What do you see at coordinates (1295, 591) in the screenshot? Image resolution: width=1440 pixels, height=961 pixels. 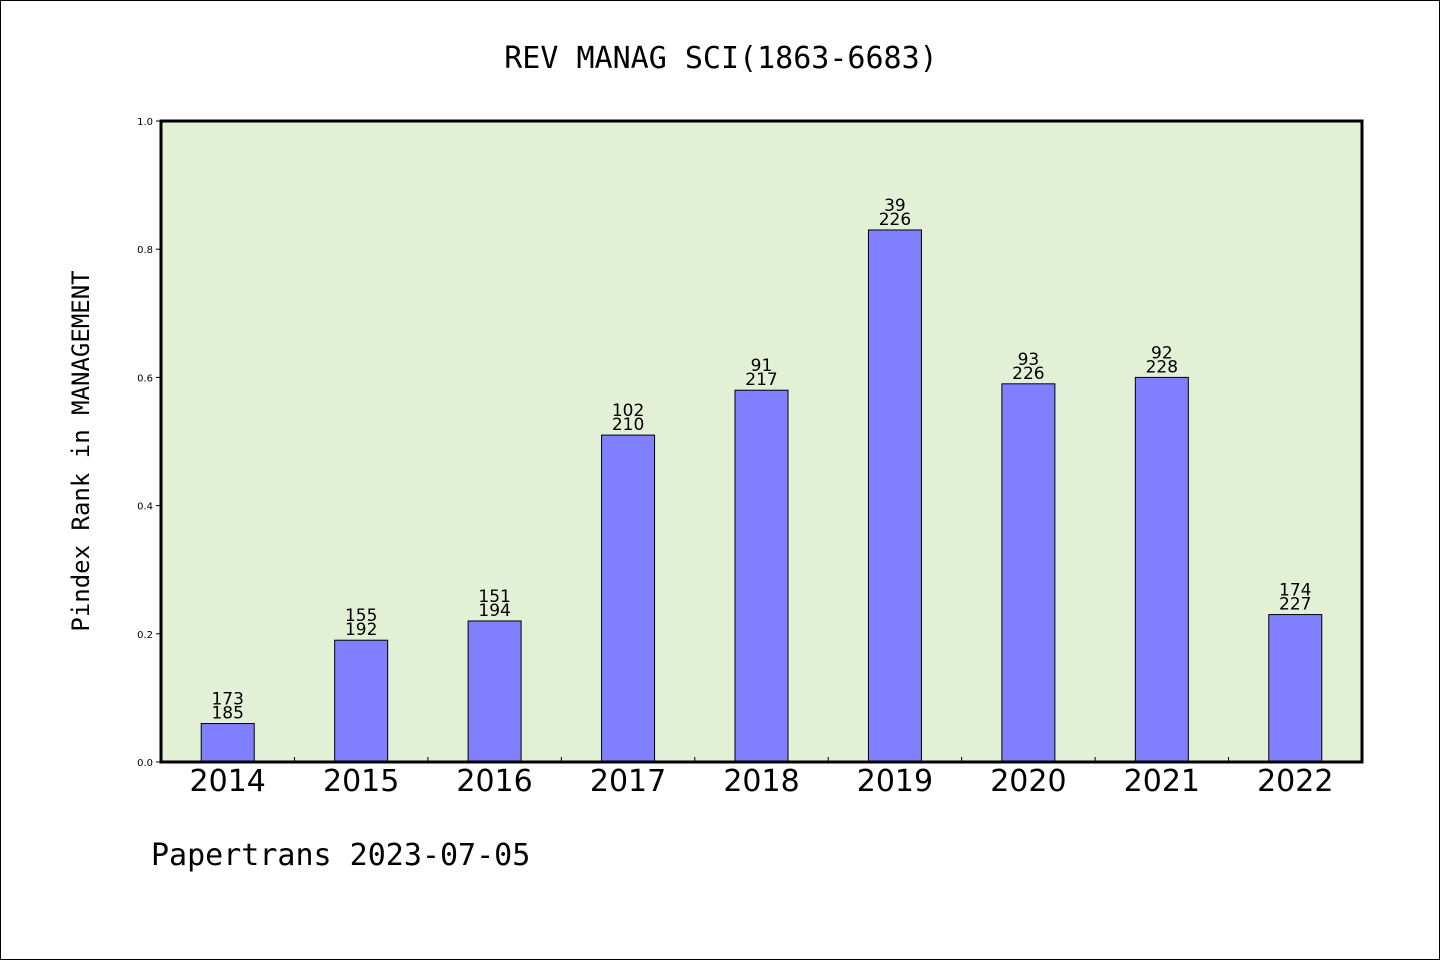 I see `data-label-top-2022: 174` at bounding box center [1295, 591].